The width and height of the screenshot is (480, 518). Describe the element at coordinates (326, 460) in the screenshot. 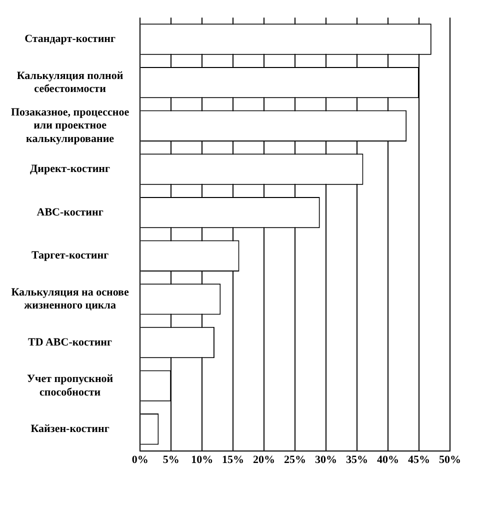

I see `x-tick-label: 30%` at that location.